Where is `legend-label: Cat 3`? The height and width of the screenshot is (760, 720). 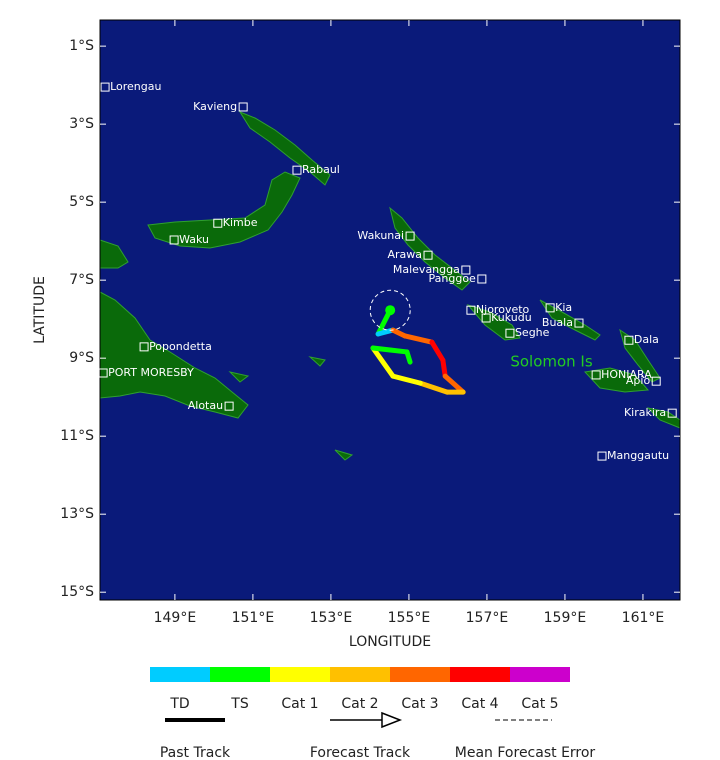
legend-label: Cat 3 is located at coordinates (419, 704).